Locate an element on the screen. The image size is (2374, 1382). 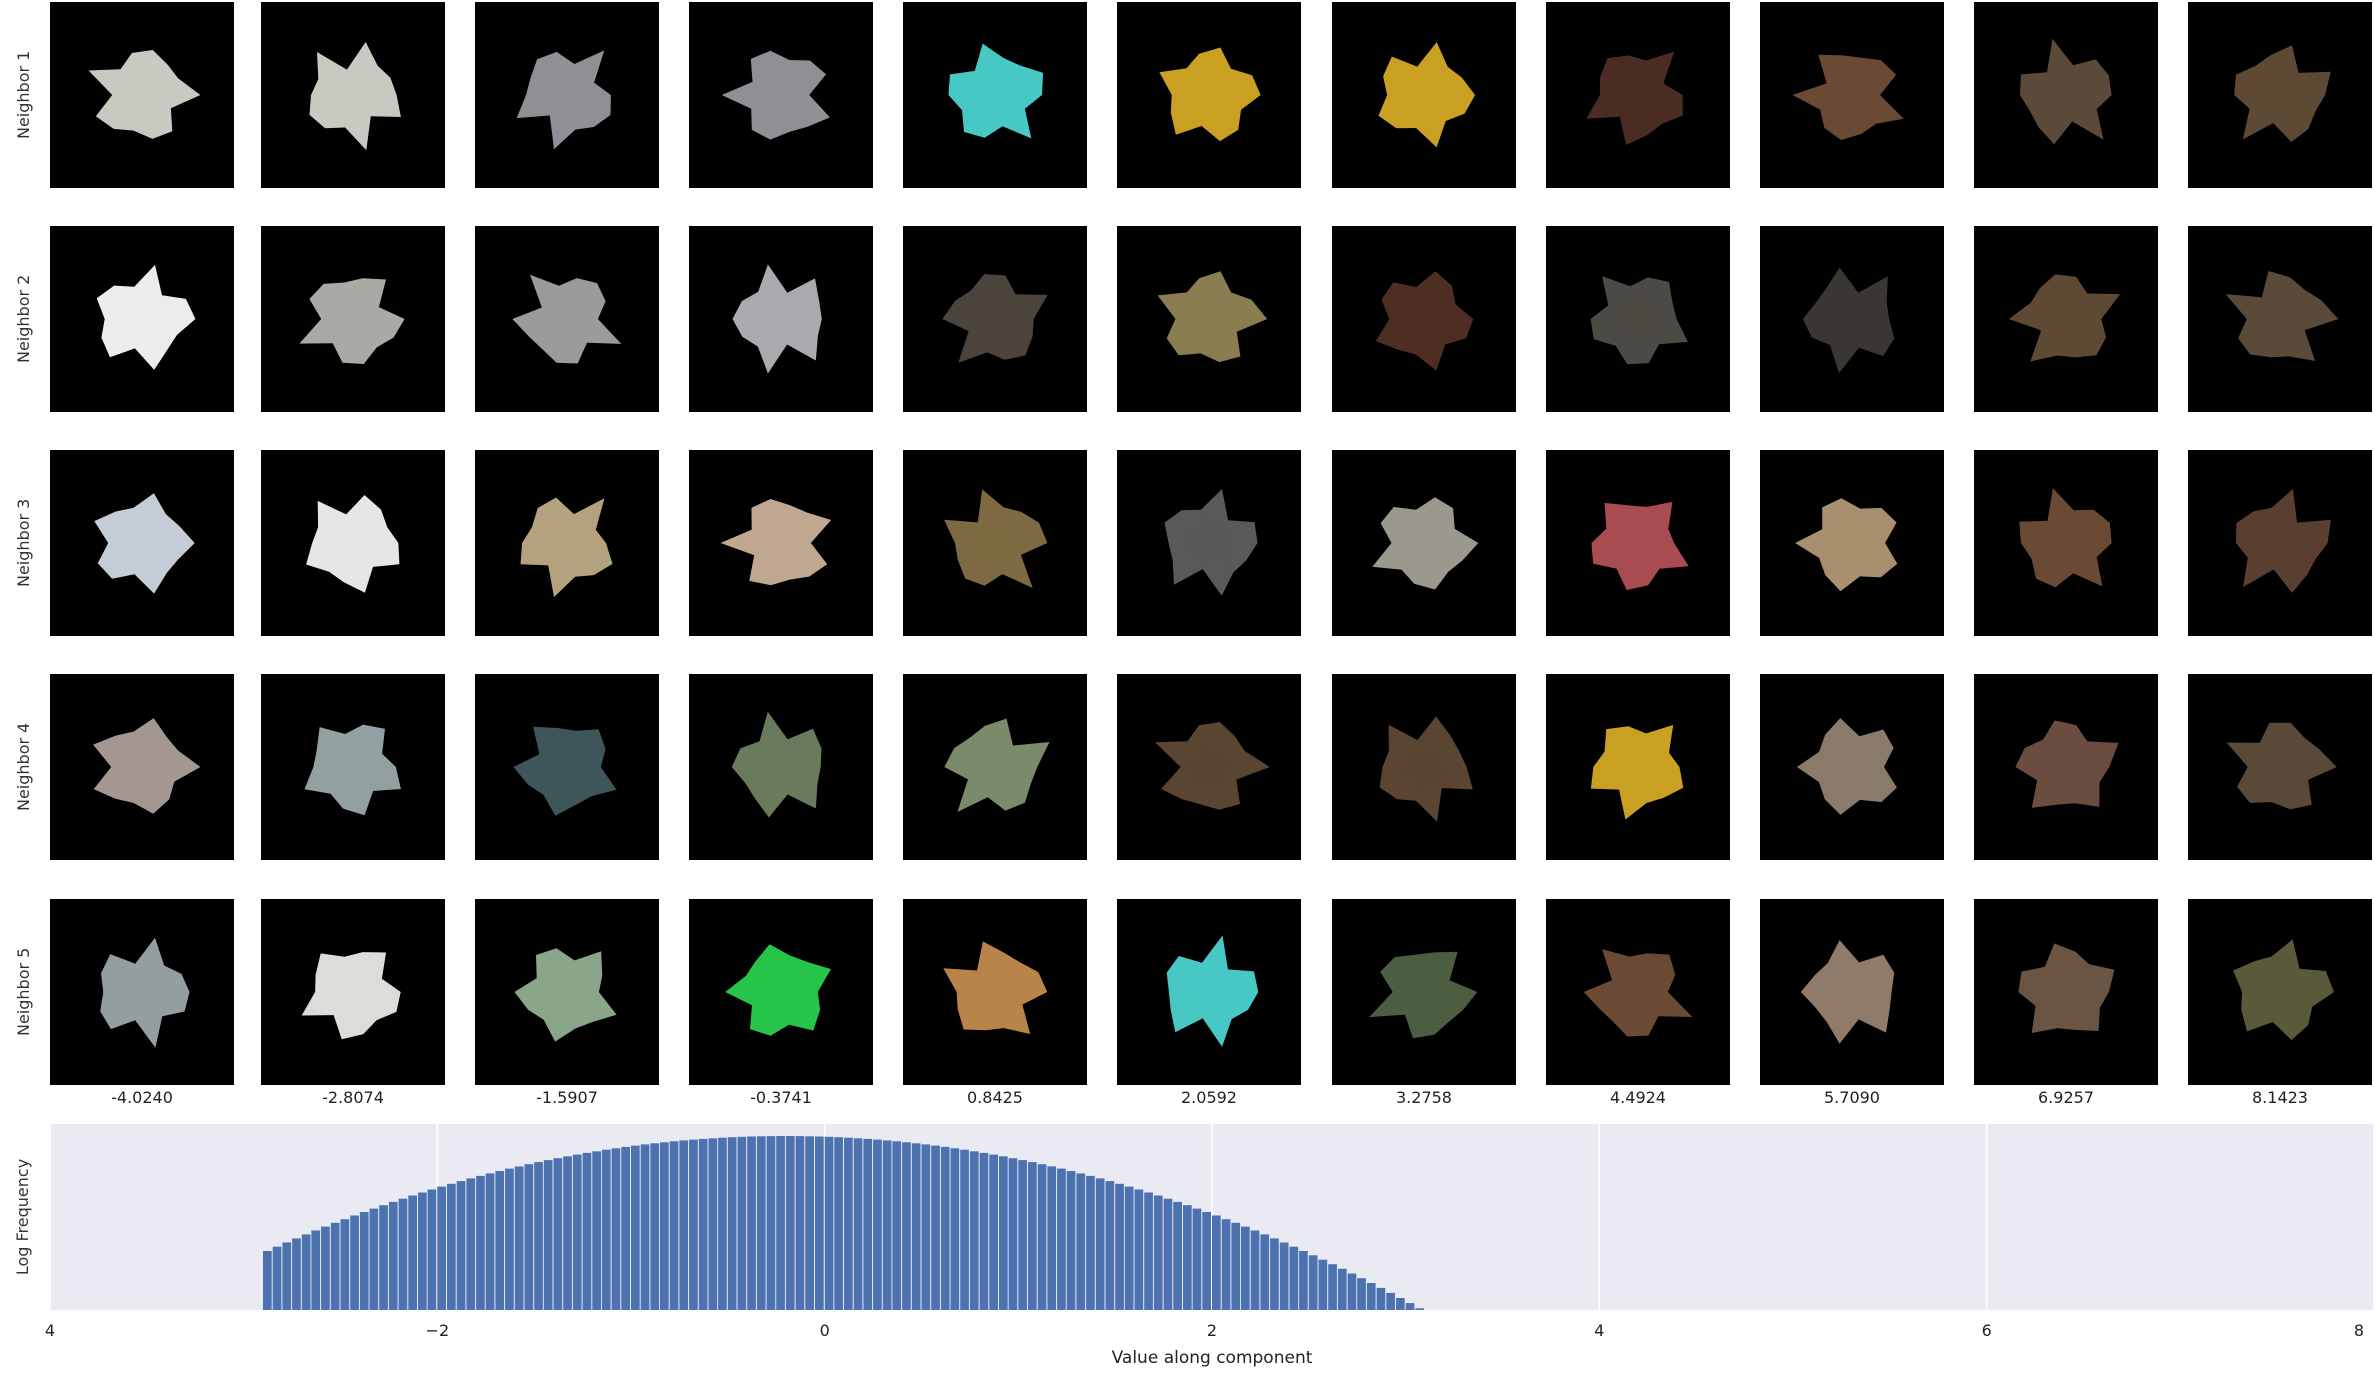
row-label: Neighbor 1 is located at coordinates (23, 95).